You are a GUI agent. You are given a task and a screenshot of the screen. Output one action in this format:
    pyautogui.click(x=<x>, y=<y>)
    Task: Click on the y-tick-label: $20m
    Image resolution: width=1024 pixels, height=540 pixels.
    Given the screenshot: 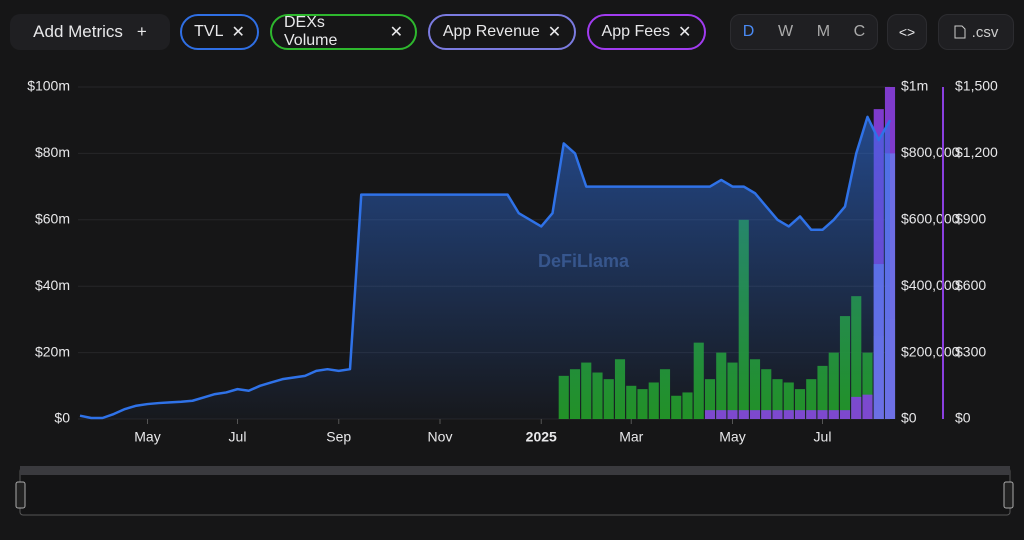 What is the action you would take?
    pyautogui.click(x=52, y=351)
    